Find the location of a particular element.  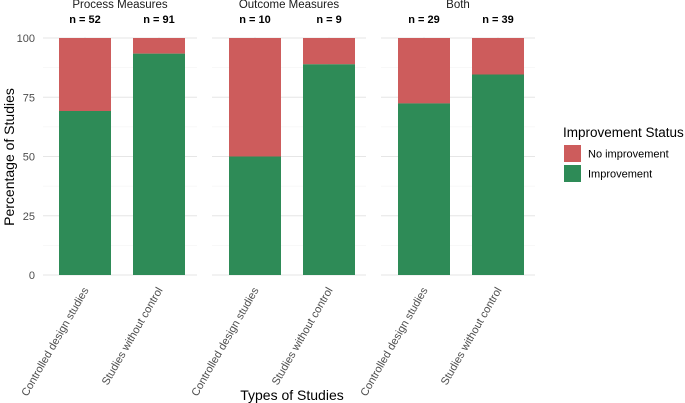

y-axis: 0 25 50 75 100 is located at coordinates (26, 157).